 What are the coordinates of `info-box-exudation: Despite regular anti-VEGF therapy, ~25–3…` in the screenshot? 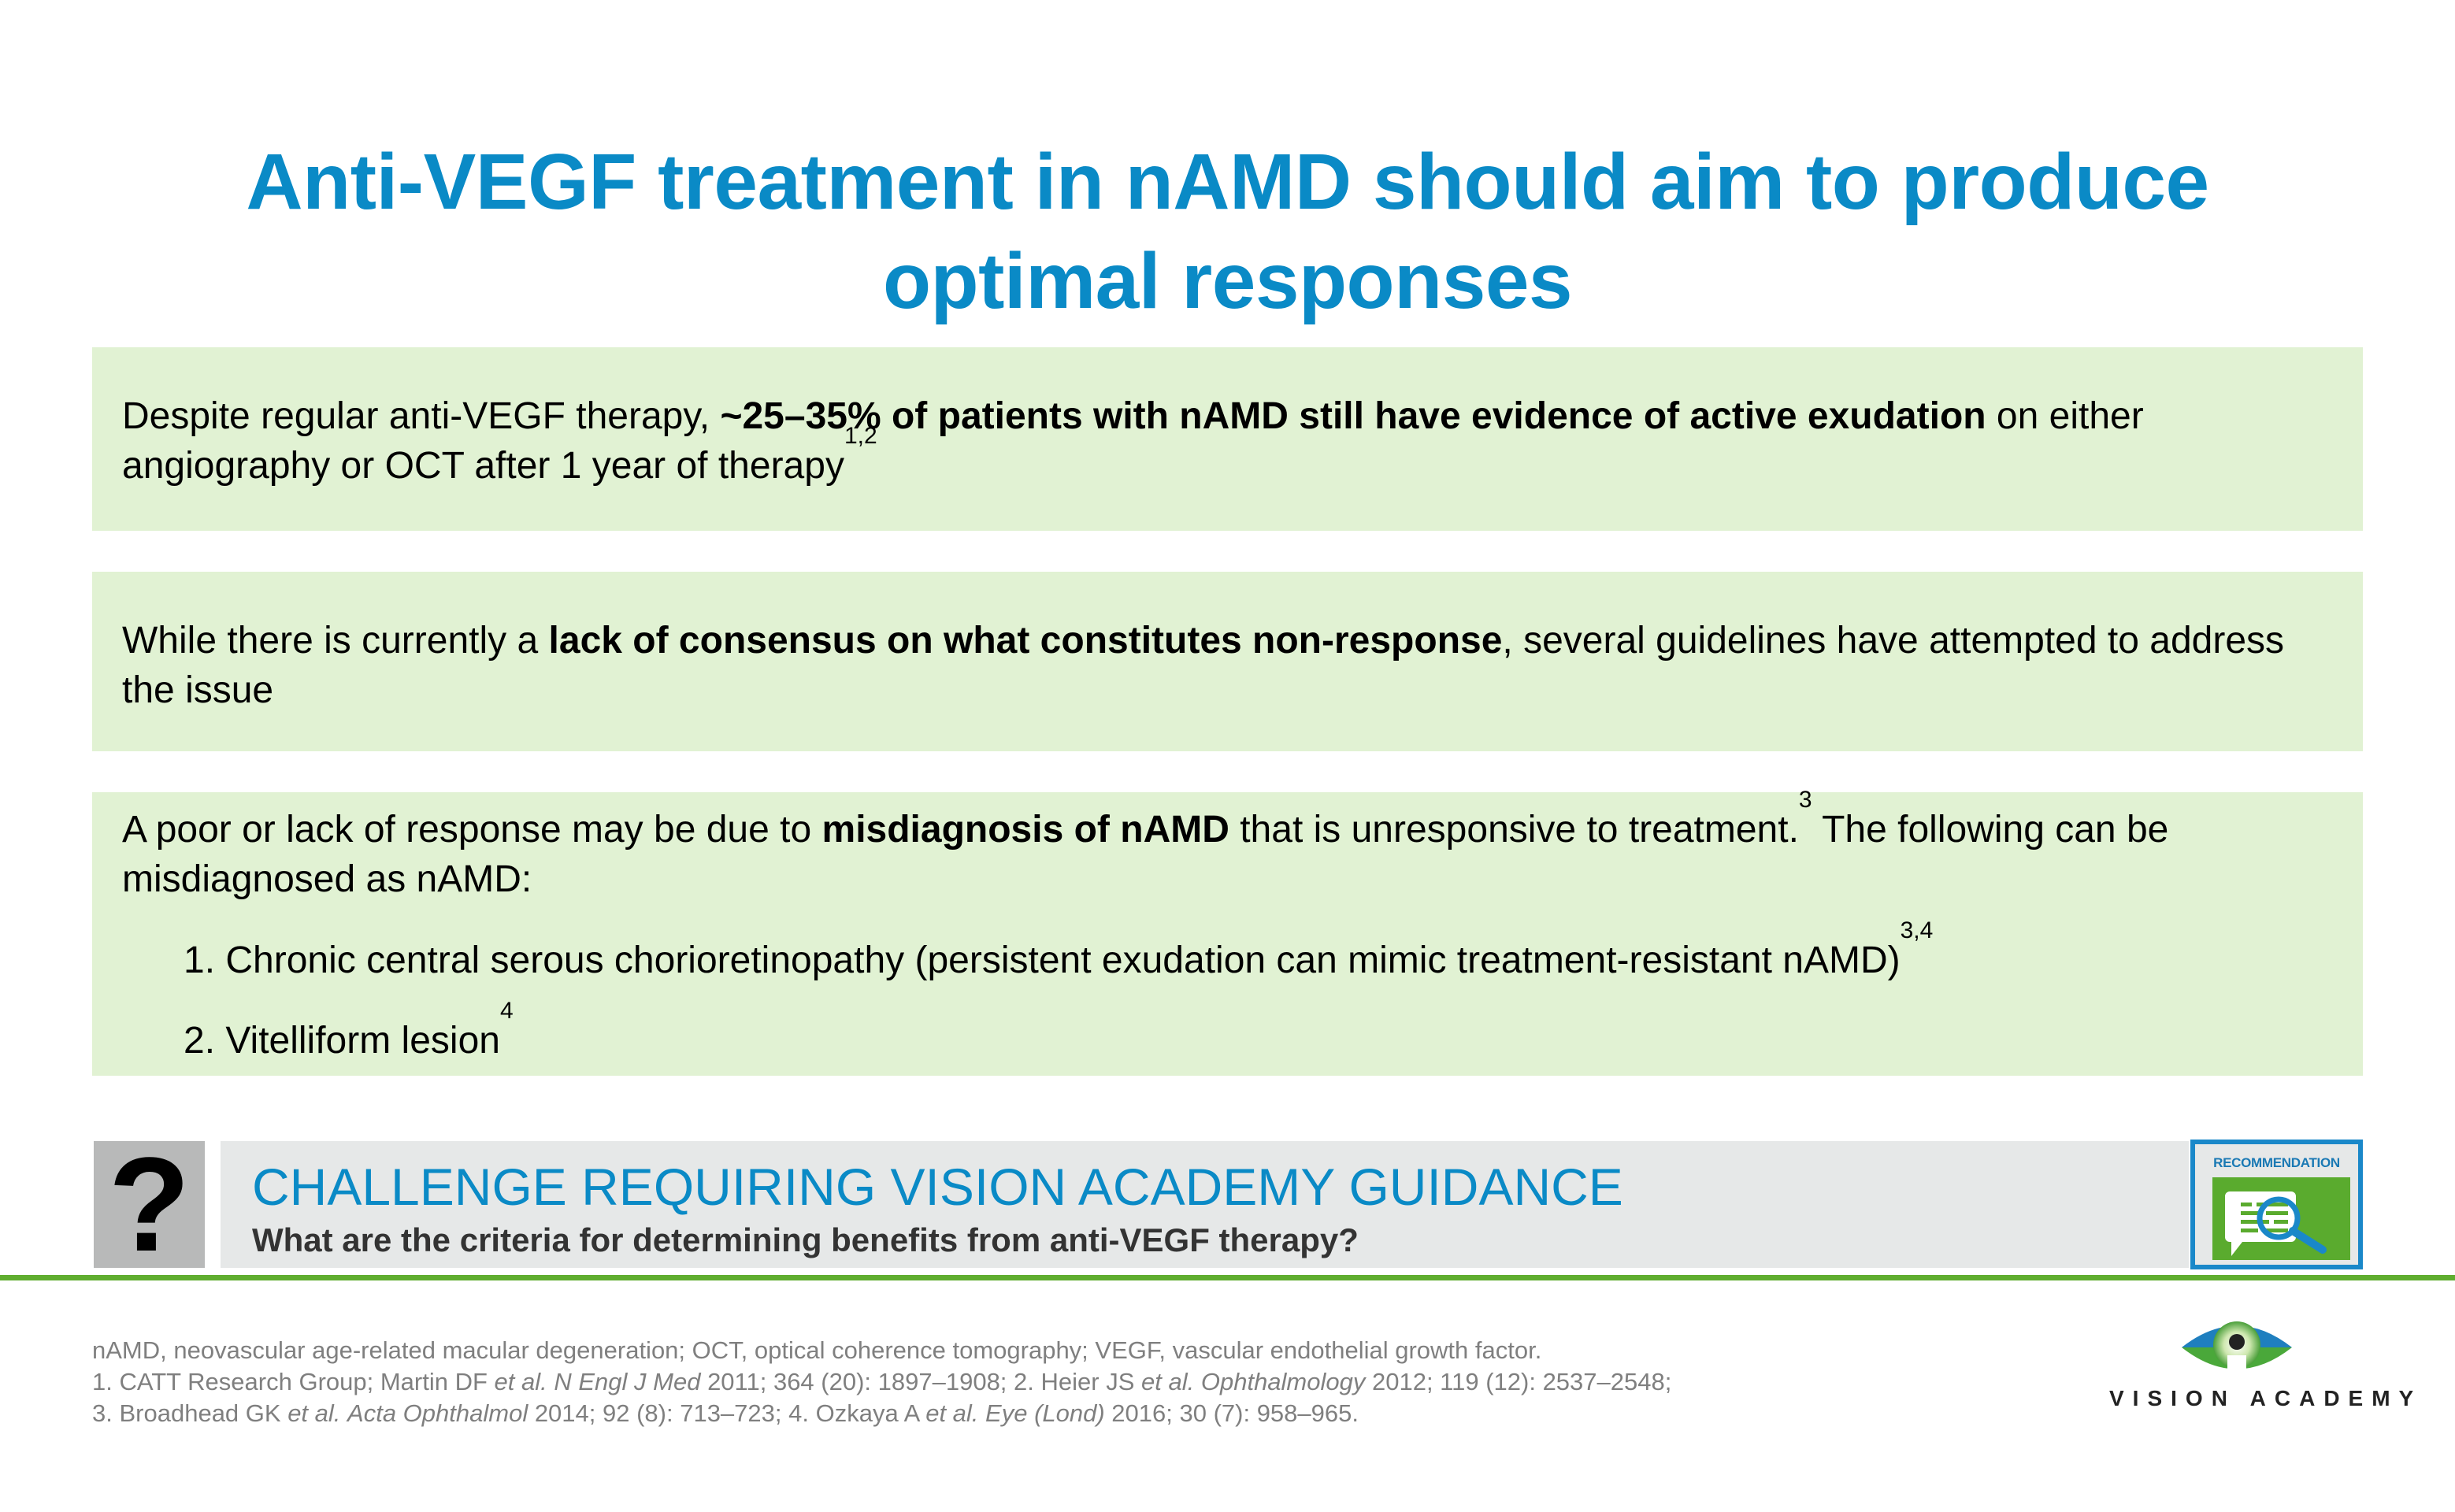 It's located at (1227, 439).